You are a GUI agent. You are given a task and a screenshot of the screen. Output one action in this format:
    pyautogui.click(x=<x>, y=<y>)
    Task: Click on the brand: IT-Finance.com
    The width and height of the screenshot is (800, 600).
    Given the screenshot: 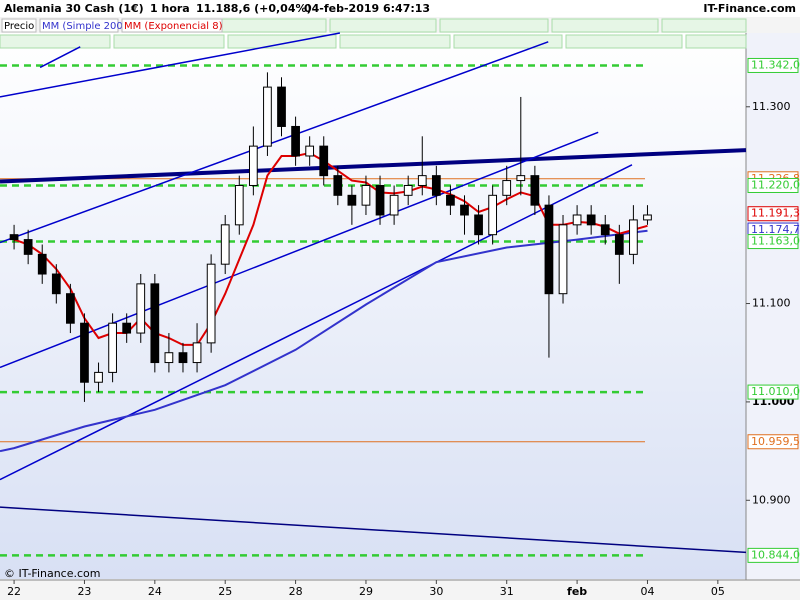 What is the action you would take?
    pyautogui.click(x=749, y=8)
    